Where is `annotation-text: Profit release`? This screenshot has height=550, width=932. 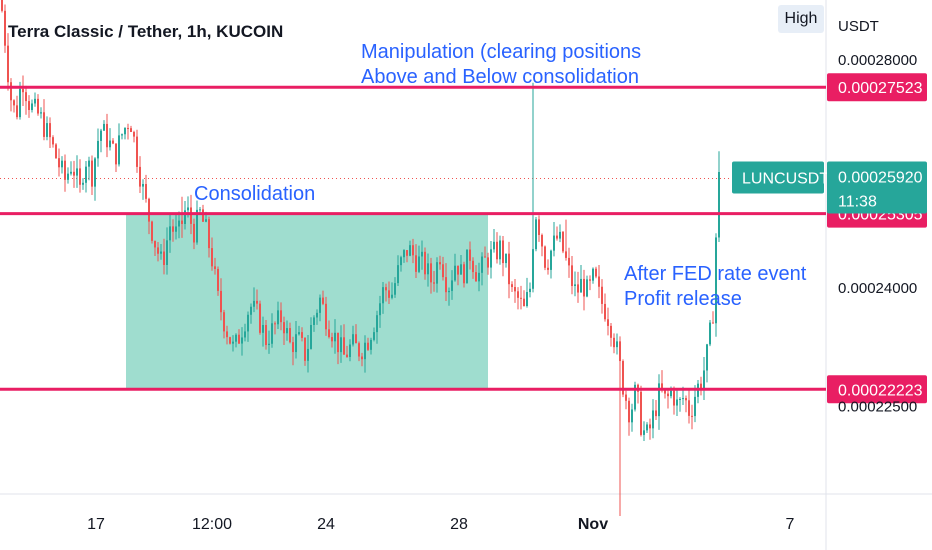 annotation-text: Profit release is located at coordinates (683, 299).